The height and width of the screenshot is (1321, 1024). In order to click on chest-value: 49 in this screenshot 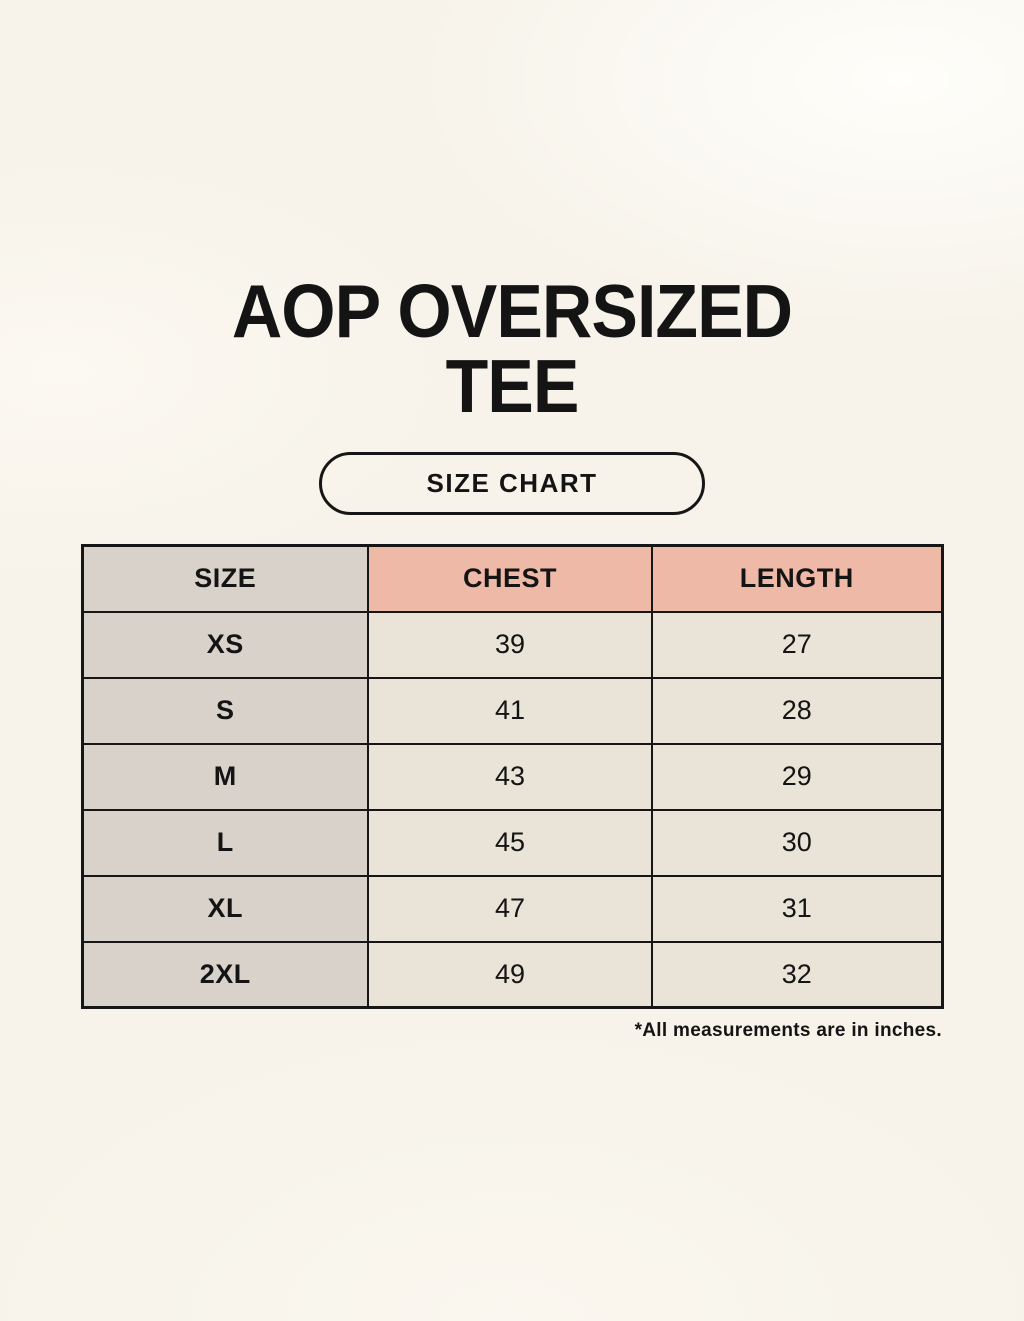, I will do `click(510, 974)`.